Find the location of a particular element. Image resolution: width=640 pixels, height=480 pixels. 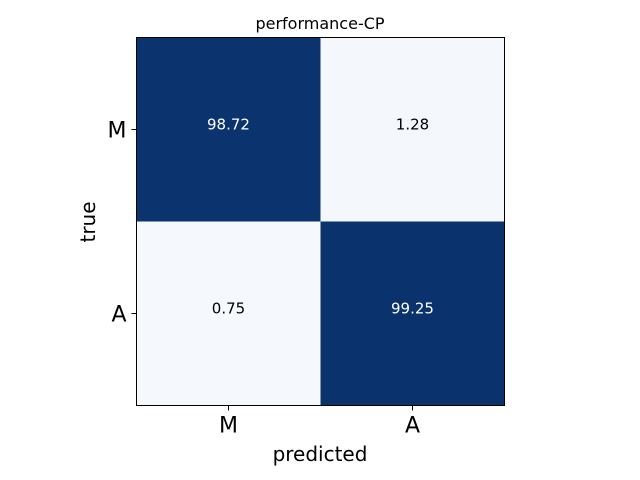

cell-value-labels: 98.72 1.28 0.75 99.25 is located at coordinates (320, 217).